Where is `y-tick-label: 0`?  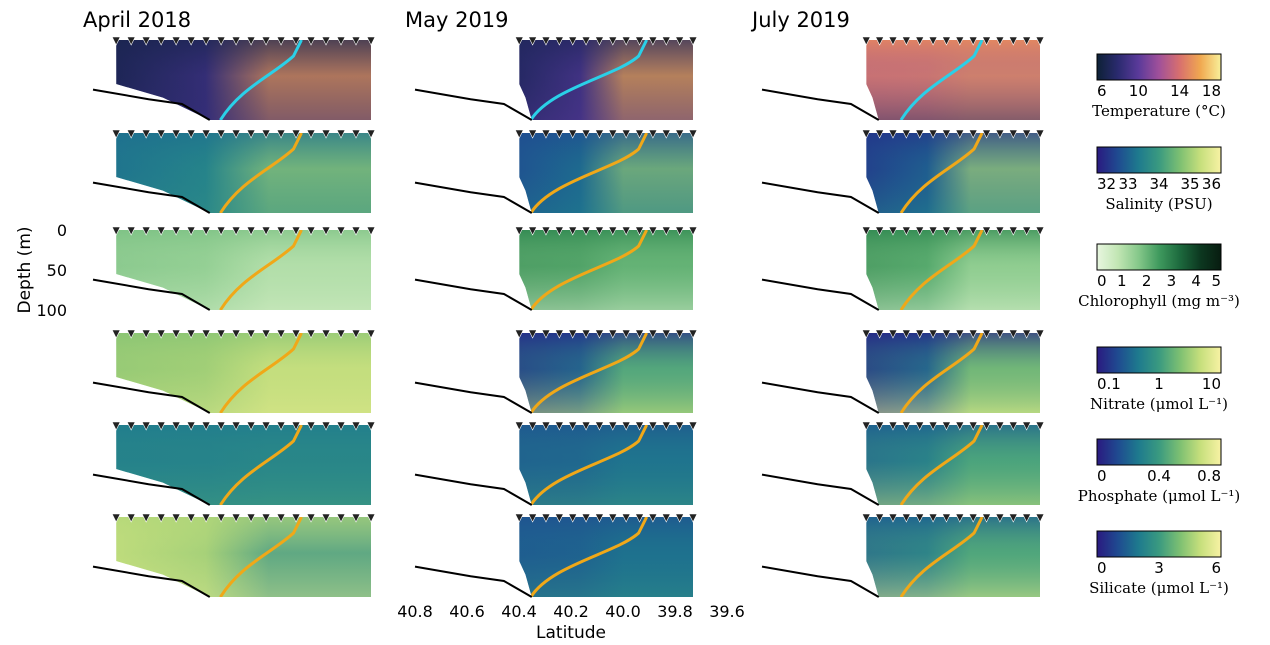
y-tick-label: 0 is located at coordinates (62, 230).